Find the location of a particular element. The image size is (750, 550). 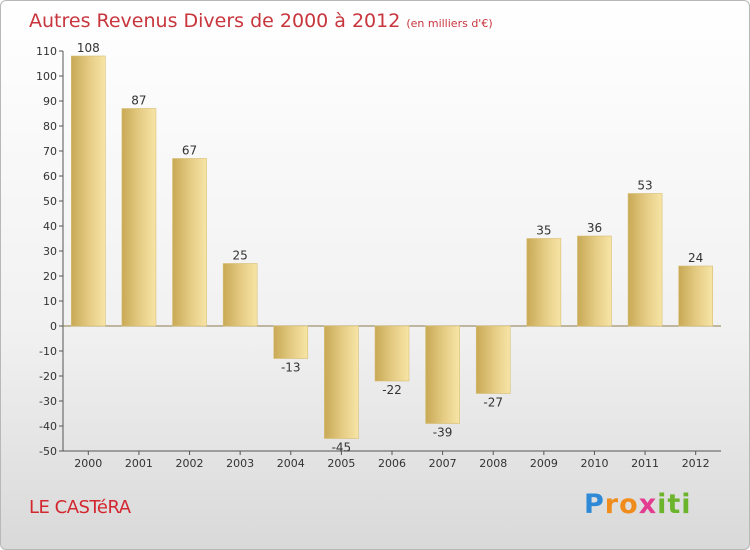

x-tick-label: 2000 is located at coordinates (88, 463).